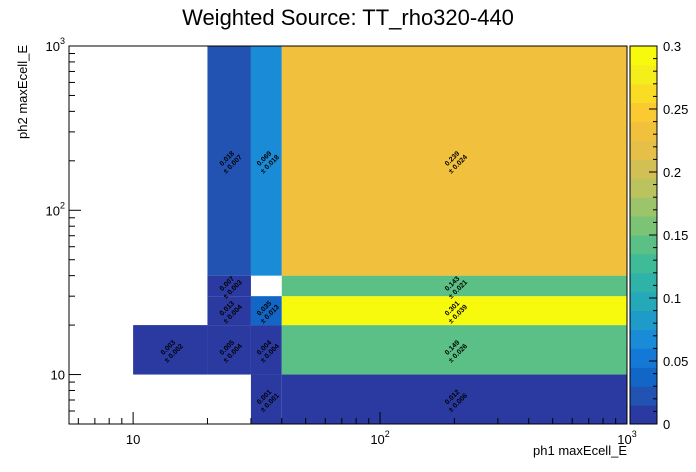  What do you see at coordinates (666, 424) in the screenshot?
I see `colorbar-tick-label: 0` at bounding box center [666, 424].